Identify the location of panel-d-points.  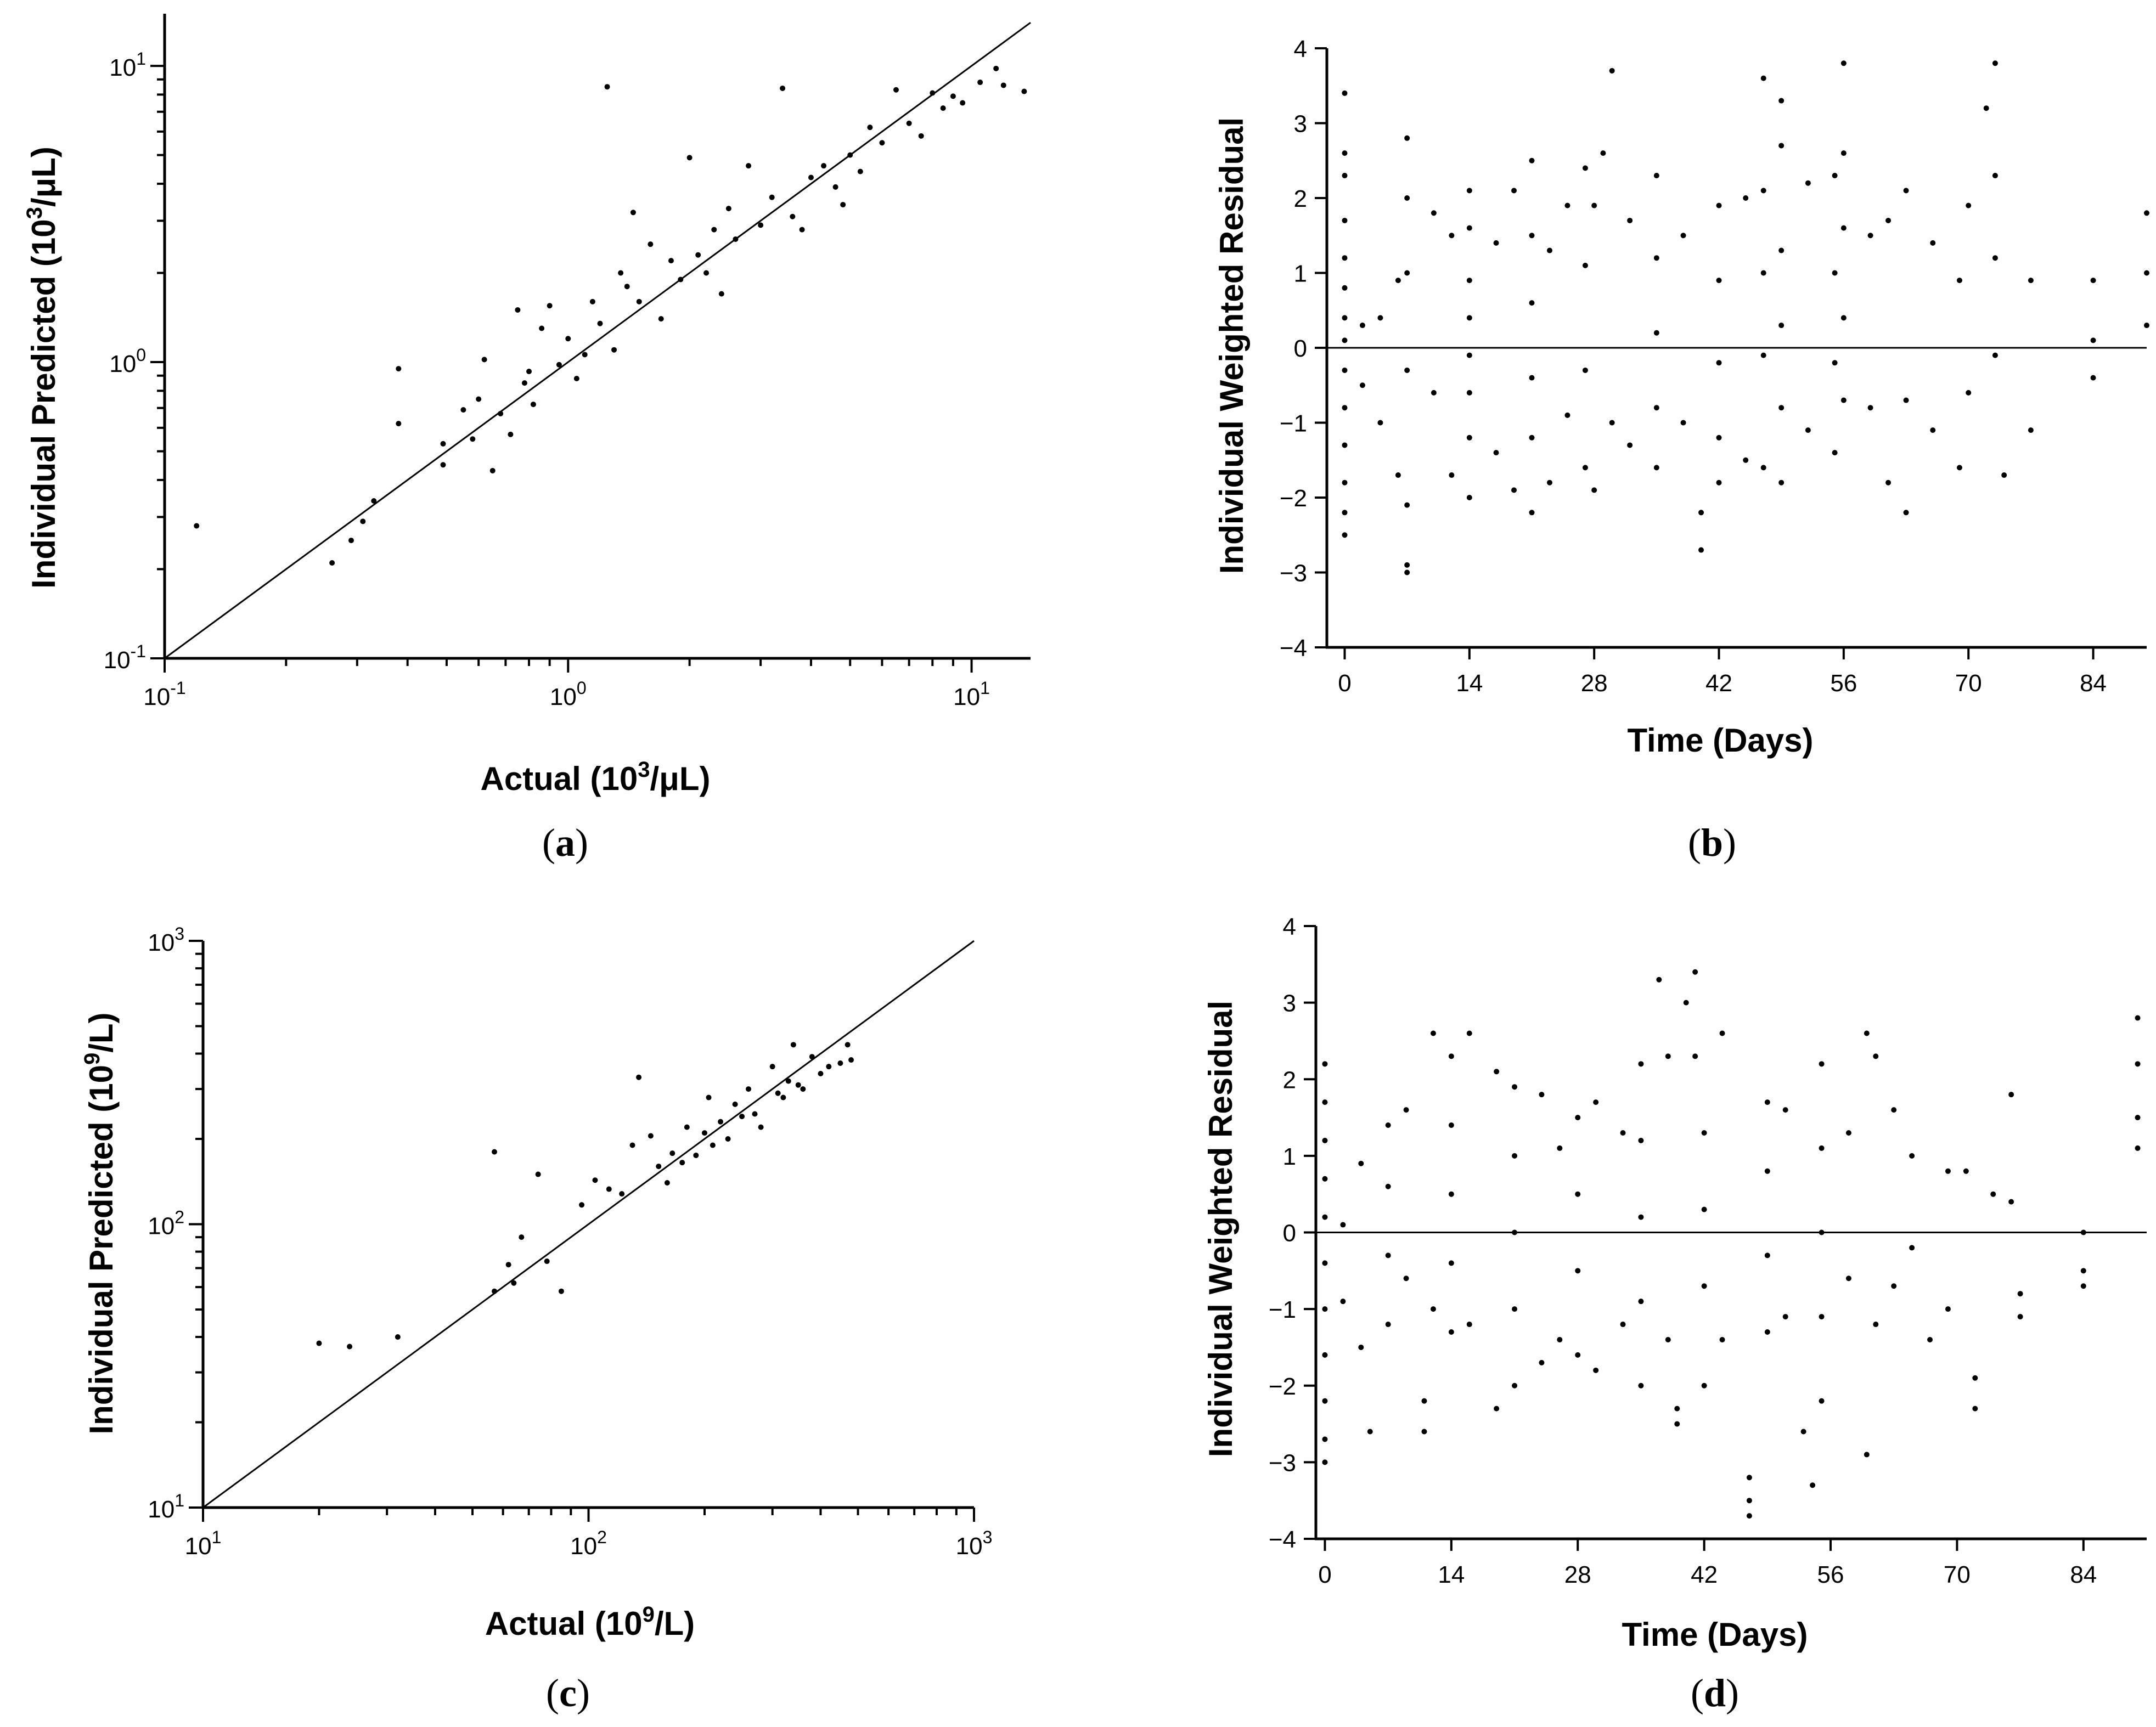
(1732, 1244).